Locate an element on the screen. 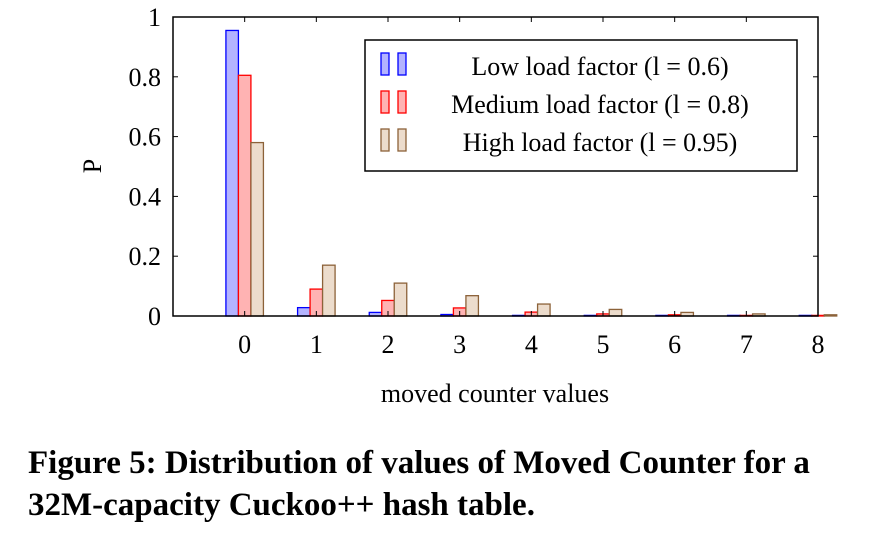 Image resolution: width=894 pixels, height=546 pixels. x-axis-label: moved counter values is located at coordinates (495, 393).